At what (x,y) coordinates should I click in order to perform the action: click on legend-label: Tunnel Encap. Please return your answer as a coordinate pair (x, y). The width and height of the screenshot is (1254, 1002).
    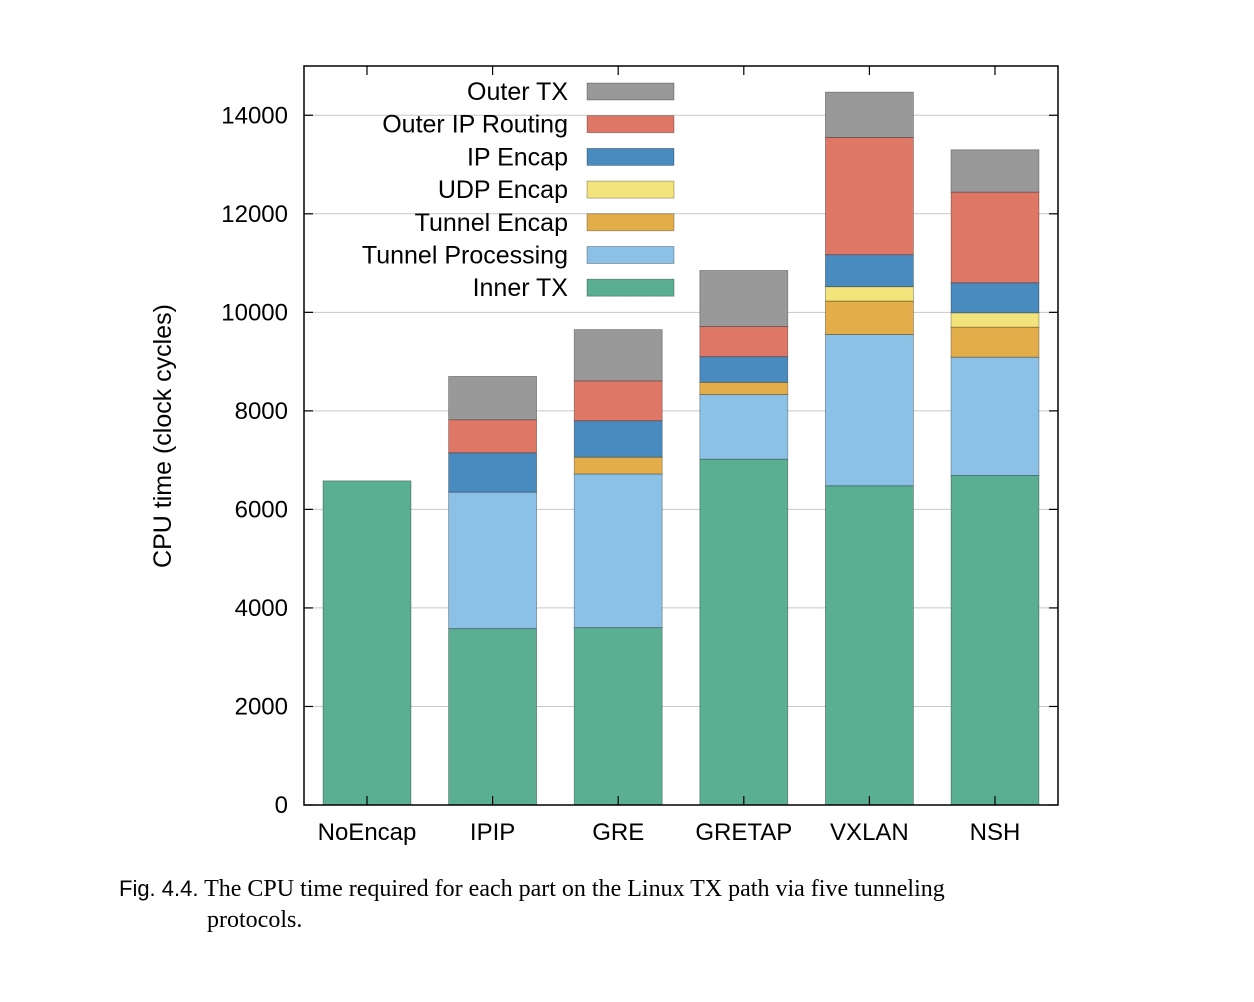
    Looking at the image, I should click on (491, 223).